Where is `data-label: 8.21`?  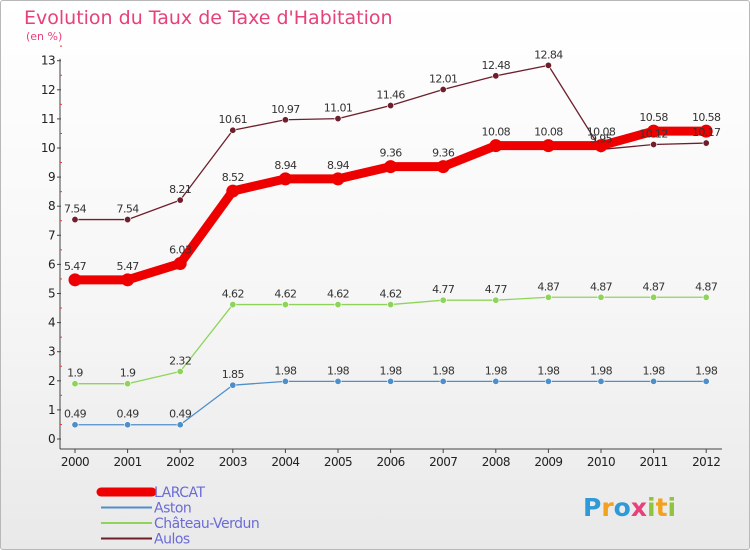
data-label: 8.21 is located at coordinates (180, 189).